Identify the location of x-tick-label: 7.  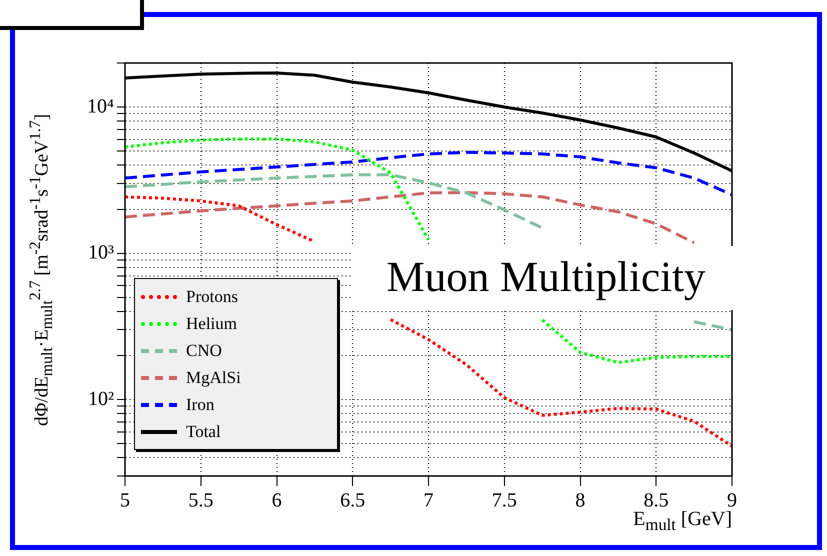
(429, 500).